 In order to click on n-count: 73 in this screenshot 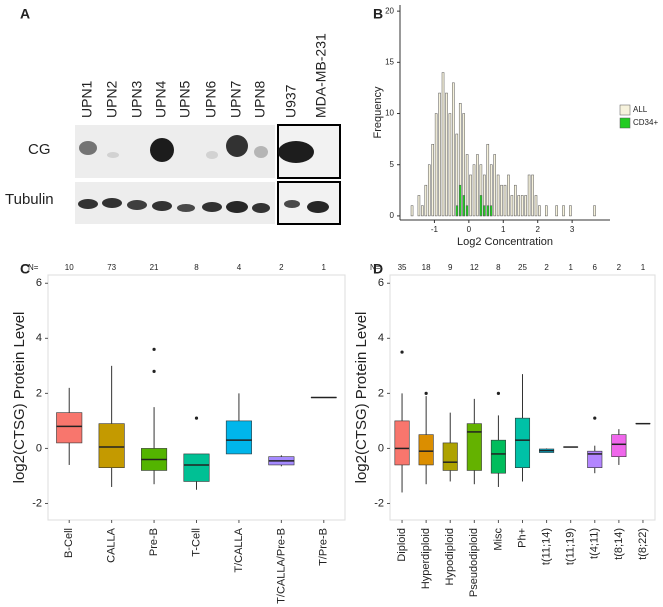, I will do `click(111, 267)`.